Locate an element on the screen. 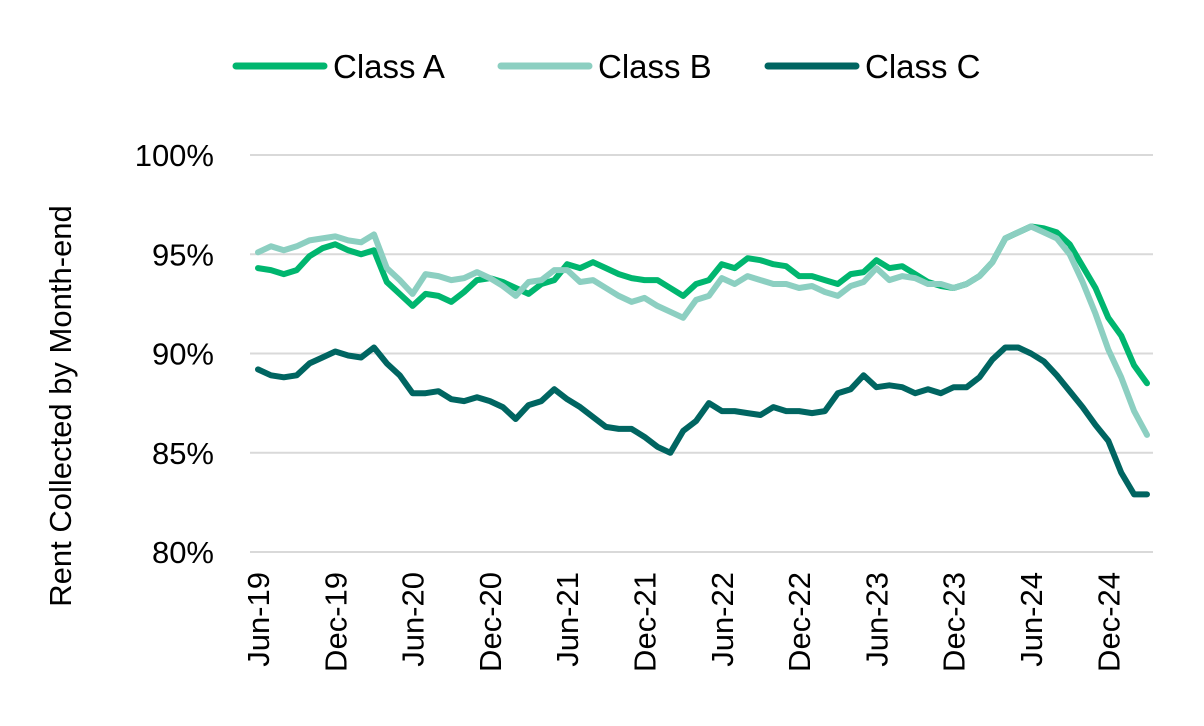 Image resolution: width=1204 pixels, height=726 pixels. y-tick-label: 90% is located at coordinates (183, 354).